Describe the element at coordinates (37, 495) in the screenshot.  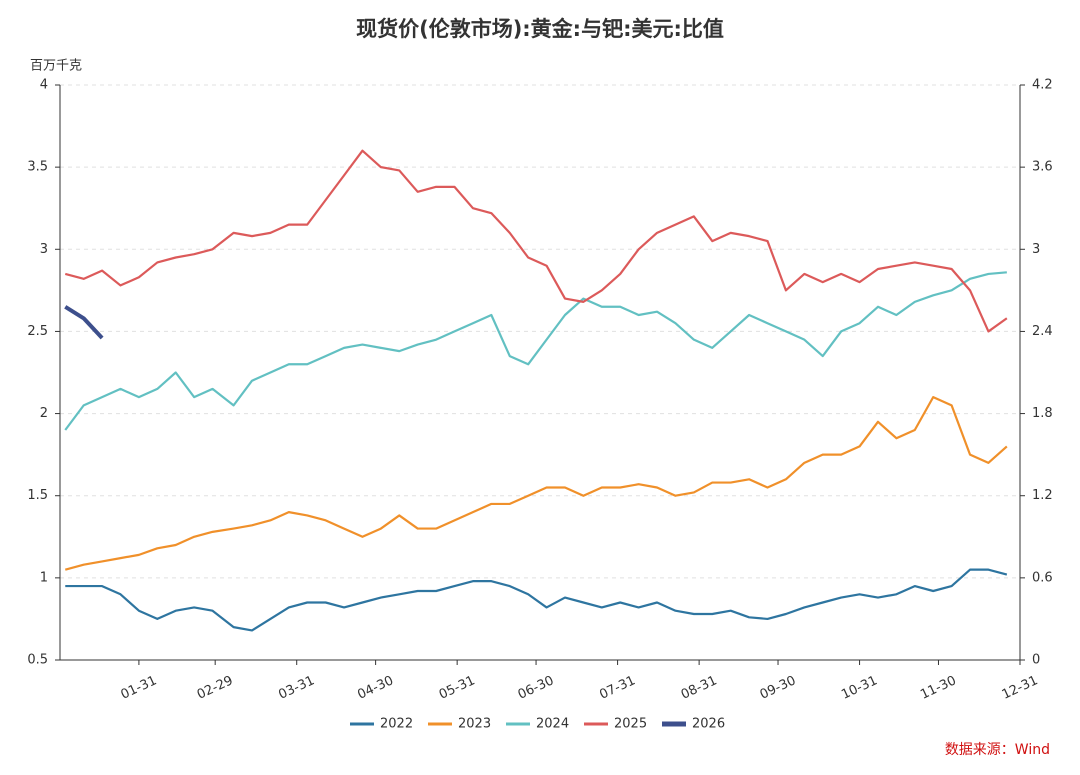
I see `y-tick-label: 1.5` at that location.